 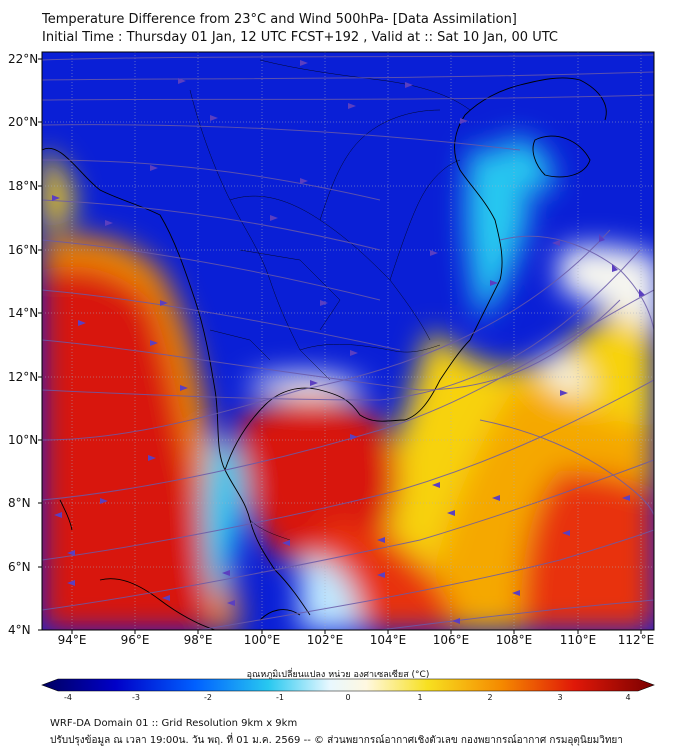 What do you see at coordinates (23, 250) in the screenshot?
I see `lat-label: 16°N` at bounding box center [23, 250].